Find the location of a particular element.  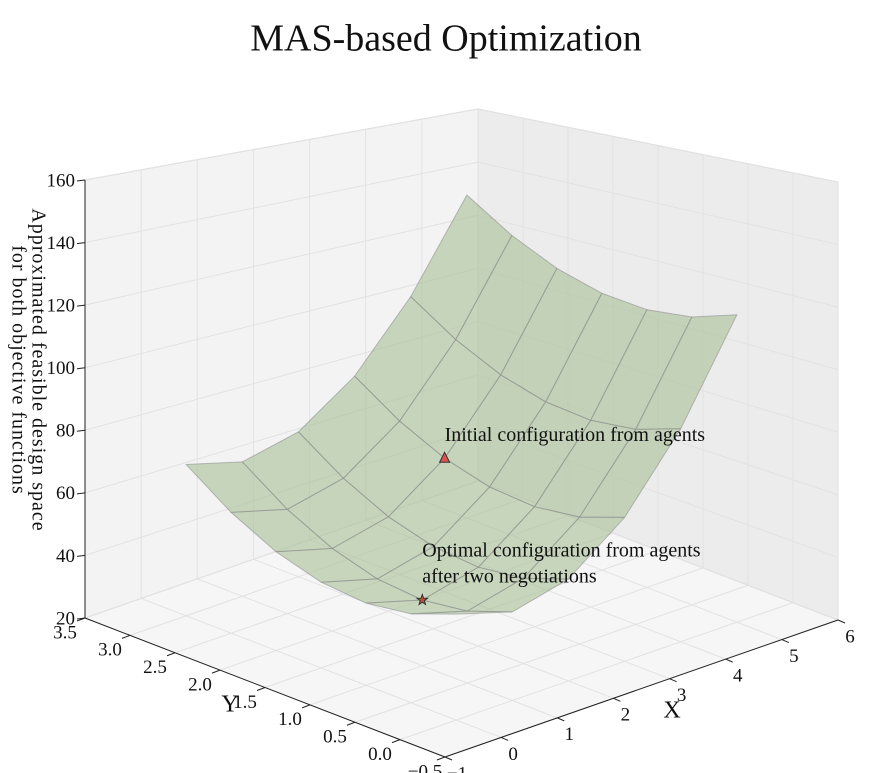

y-tick-label: 2.0 is located at coordinates (200, 684).